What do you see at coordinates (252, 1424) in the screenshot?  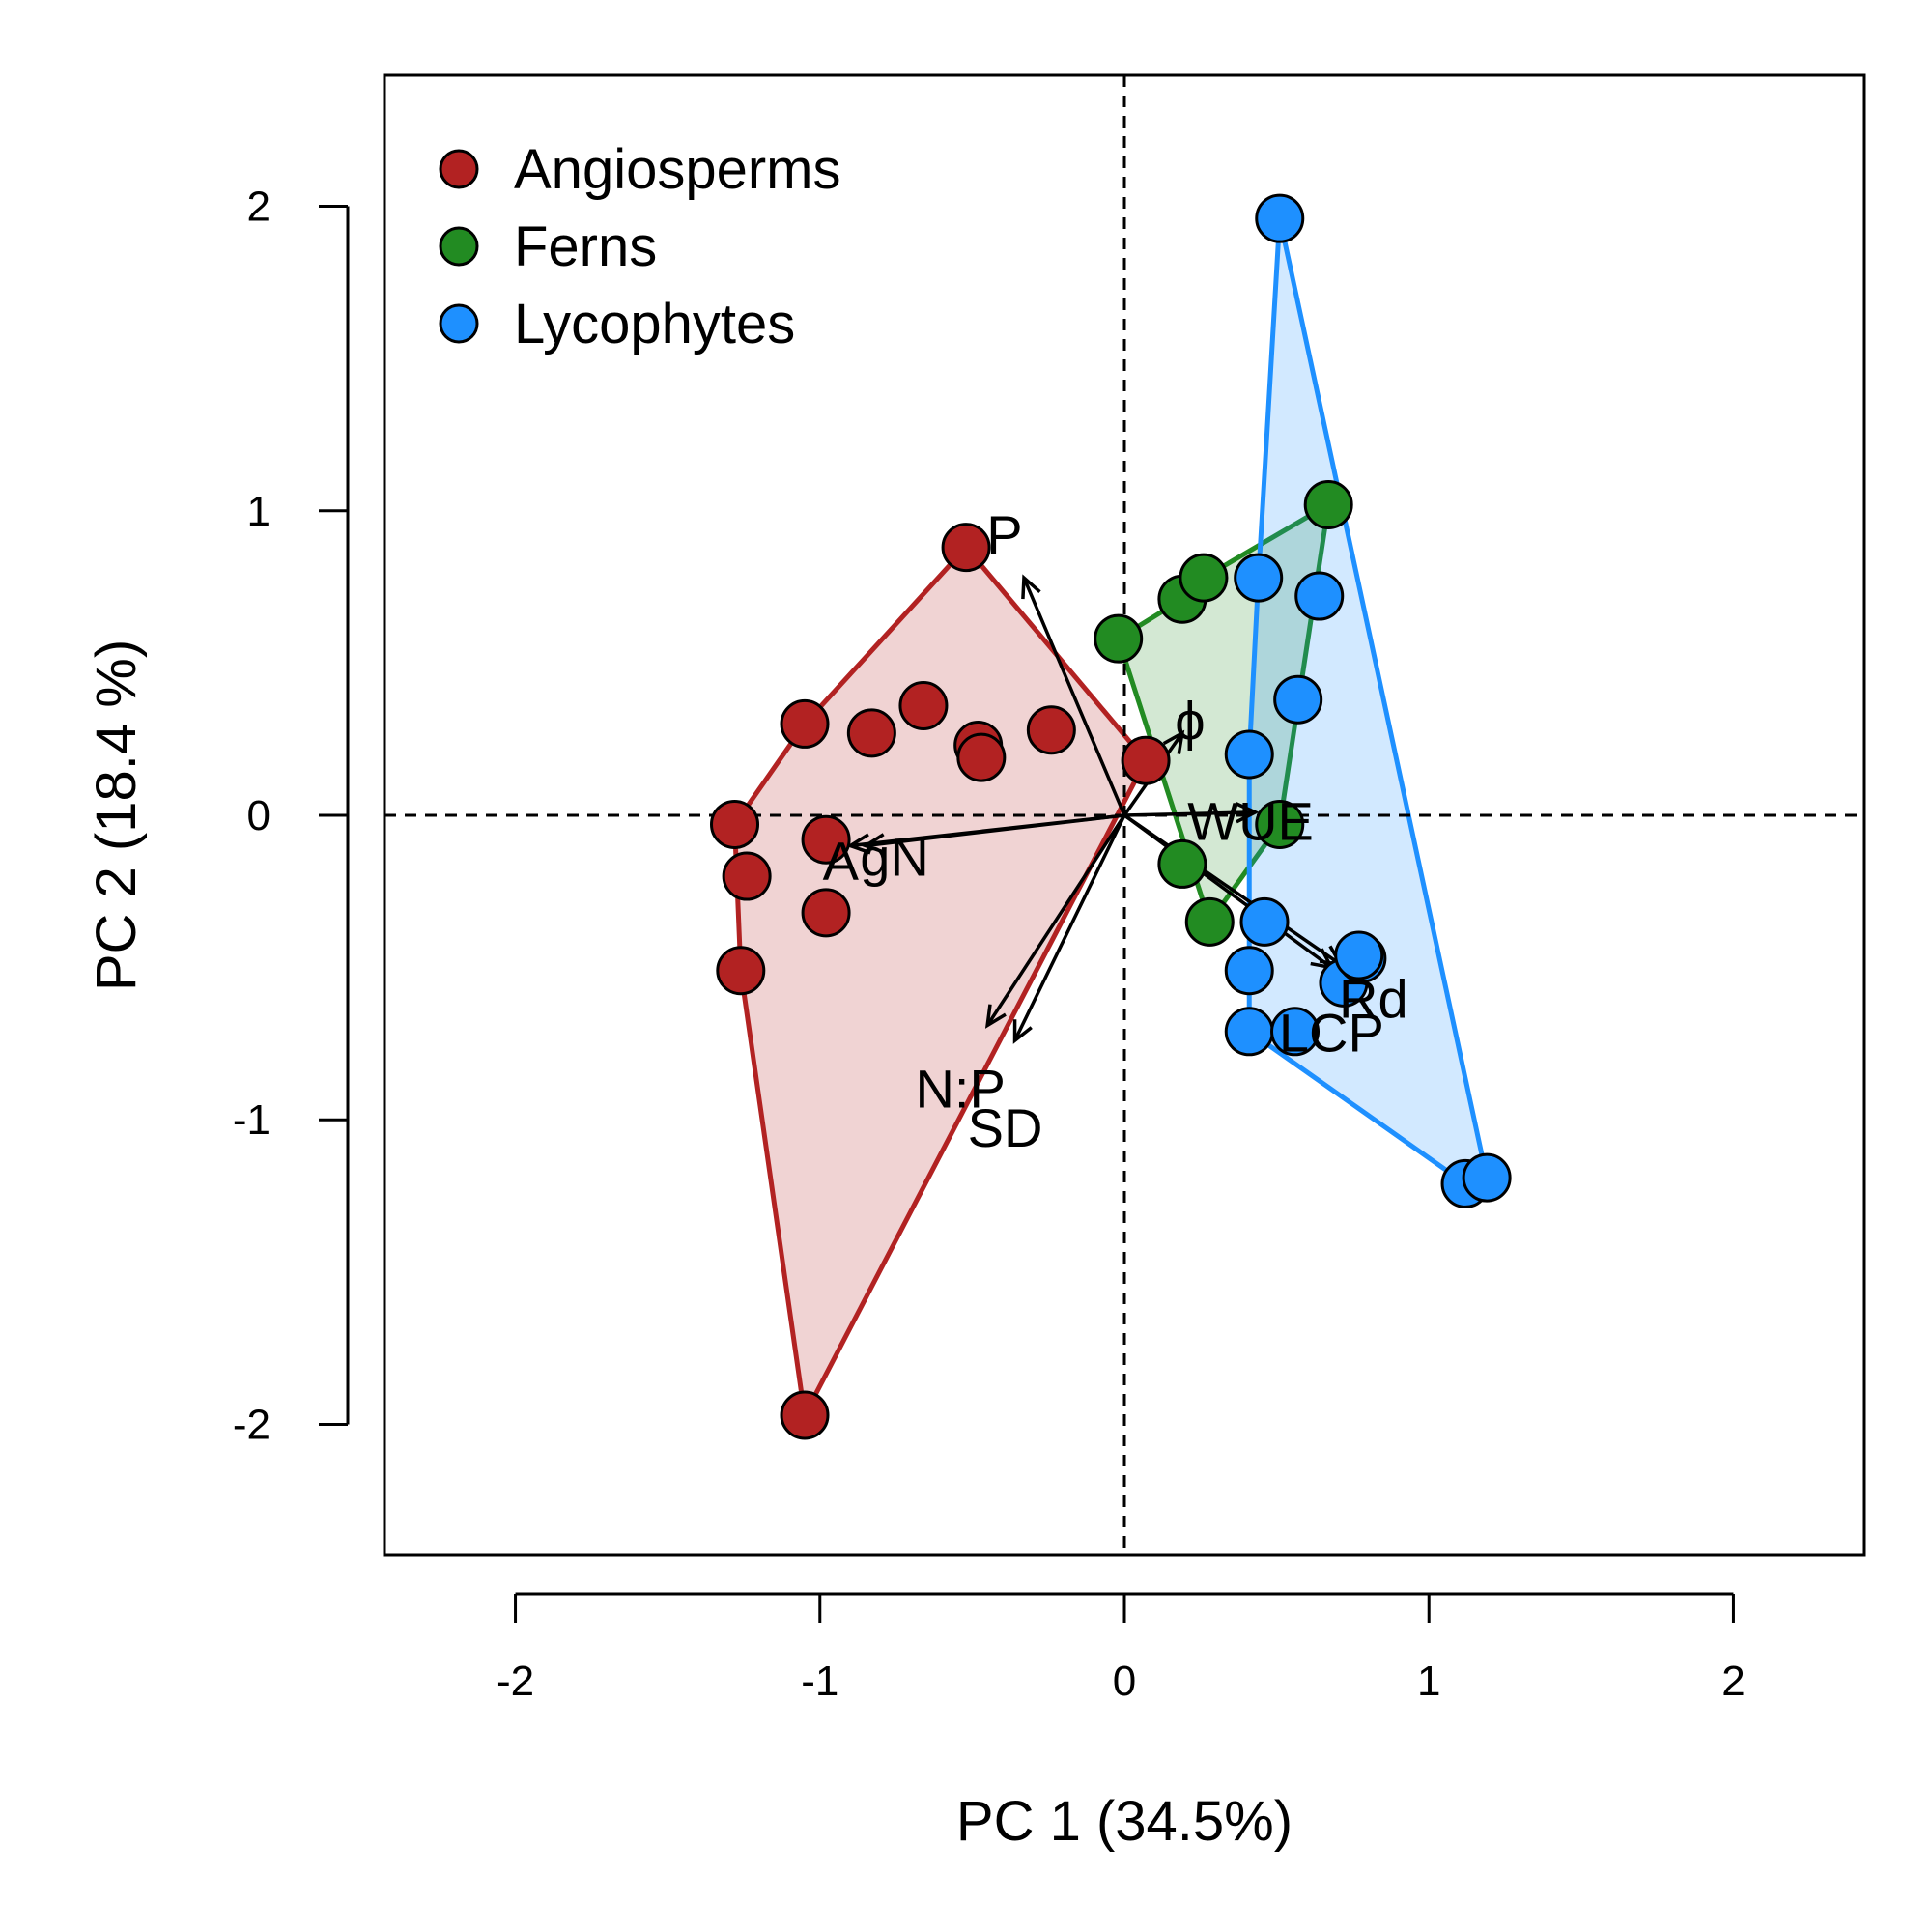 I see `y-tick-label: -2` at bounding box center [252, 1424].